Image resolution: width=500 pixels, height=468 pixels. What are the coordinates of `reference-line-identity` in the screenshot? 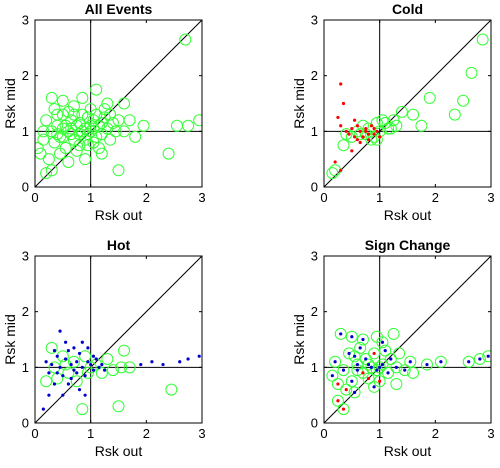 It's located at (407, 103).